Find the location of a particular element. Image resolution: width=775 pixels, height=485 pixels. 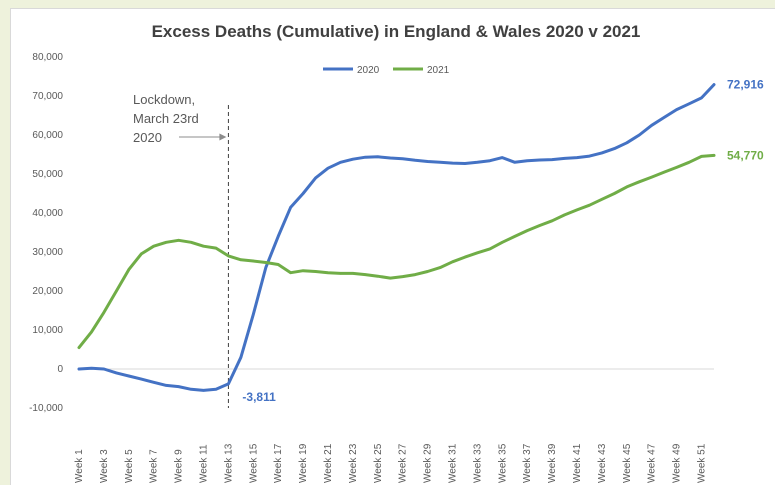

y-tick-label: 80,000 is located at coordinates (47, 57).